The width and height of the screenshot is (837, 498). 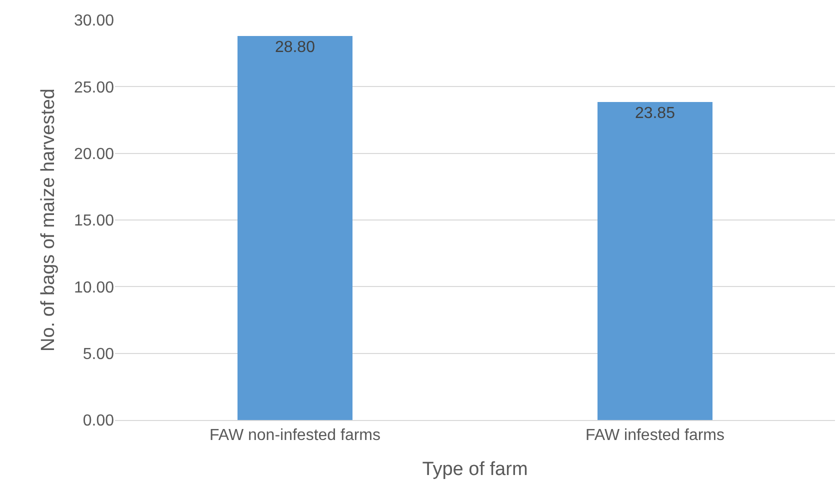 I want to click on y-axis-title: No. of bags of maize harvested, so click(x=48, y=220).